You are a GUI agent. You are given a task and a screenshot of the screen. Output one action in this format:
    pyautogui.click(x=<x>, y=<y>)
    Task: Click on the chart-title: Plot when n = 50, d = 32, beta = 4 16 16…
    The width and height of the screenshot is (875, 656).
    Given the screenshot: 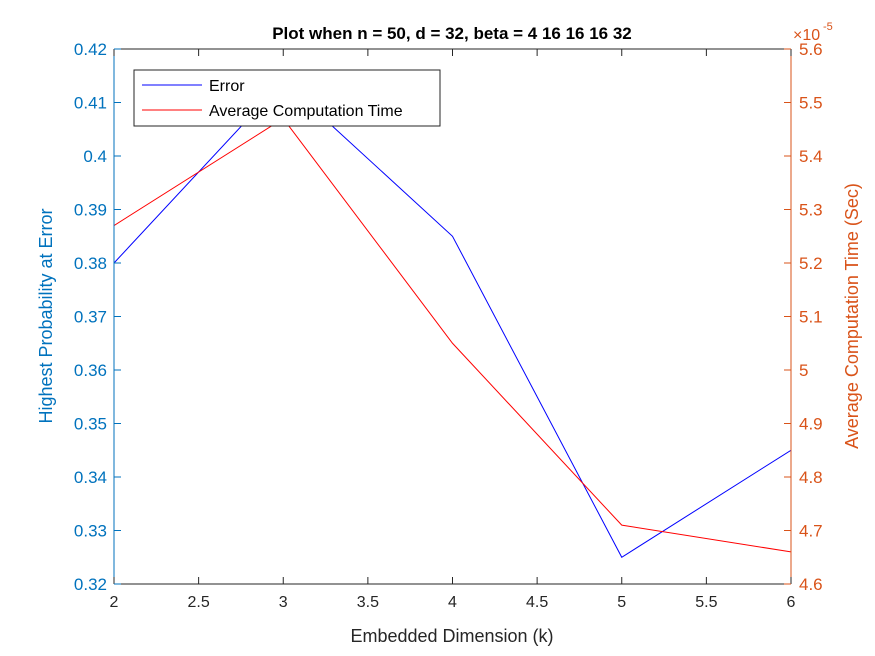 What is the action you would take?
    pyautogui.click(x=452, y=33)
    